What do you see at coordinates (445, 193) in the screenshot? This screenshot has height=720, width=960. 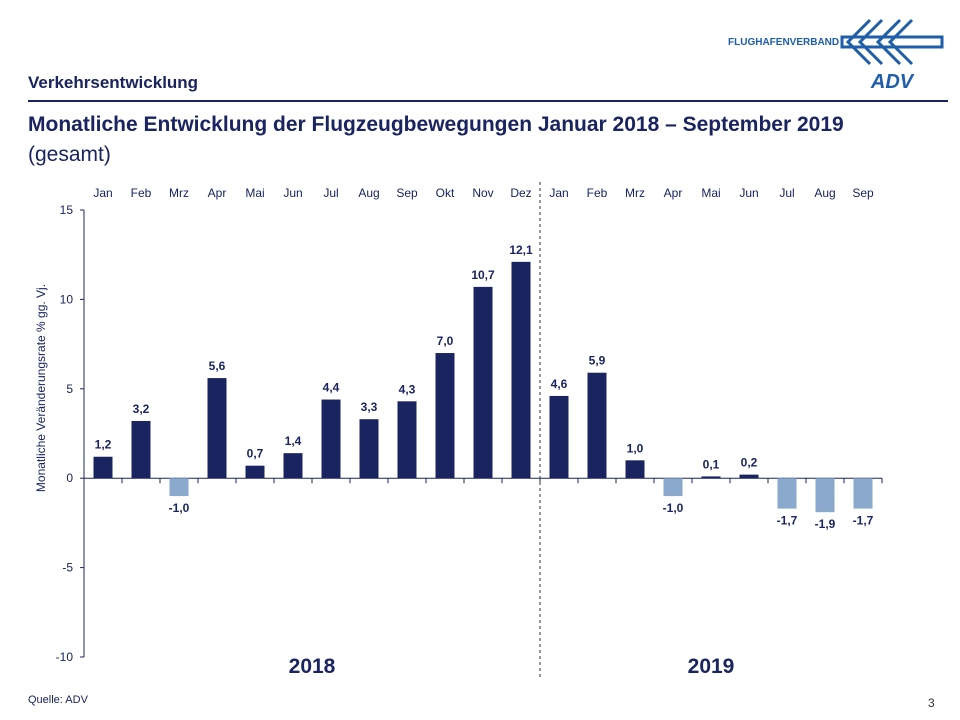 I see `category-label: Okt` at bounding box center [445, 193].